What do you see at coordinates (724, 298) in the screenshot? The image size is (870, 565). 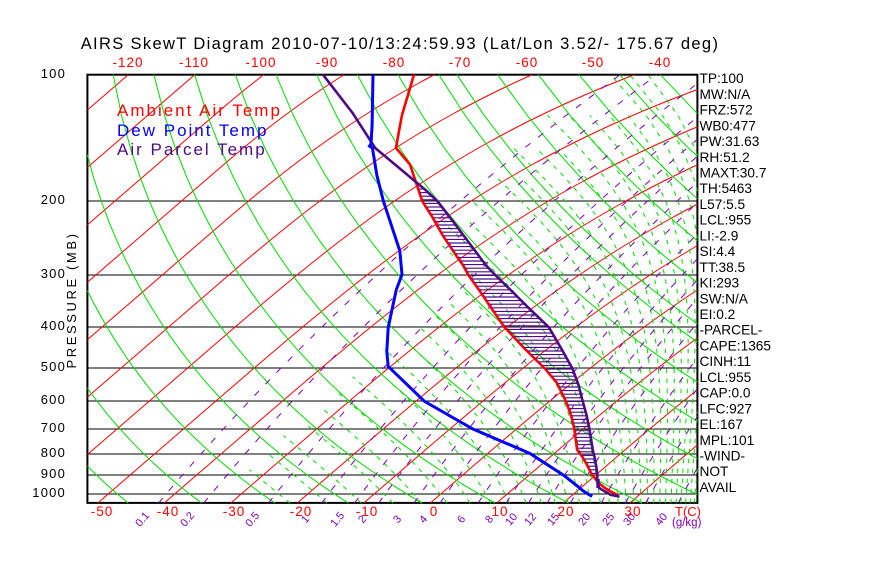 I see `svg-text: SW:N/A` at bounding box center [724, 298].